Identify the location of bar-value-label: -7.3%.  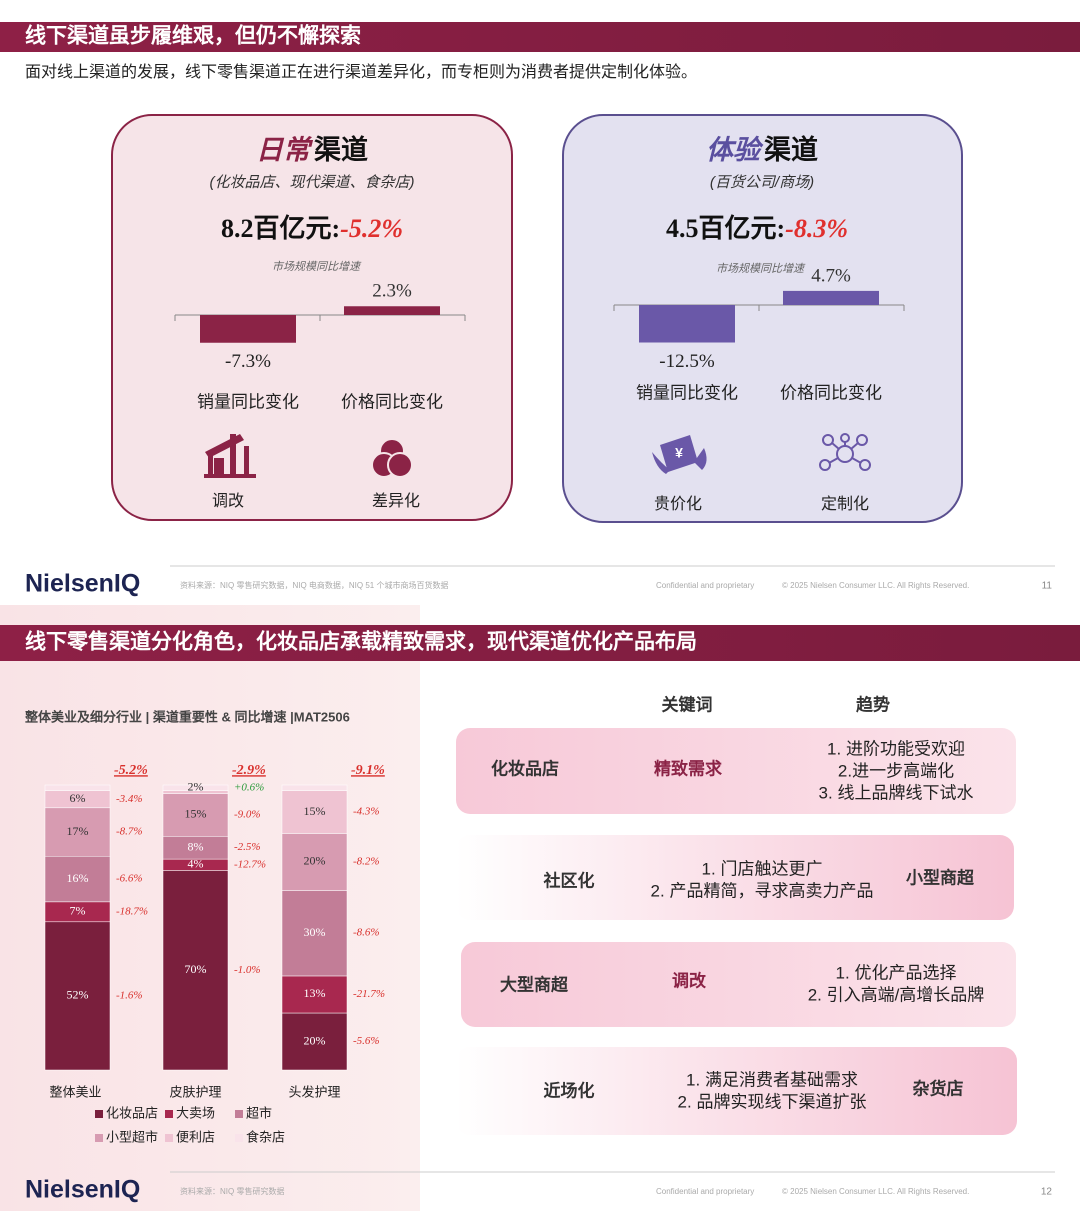
(248, 361).